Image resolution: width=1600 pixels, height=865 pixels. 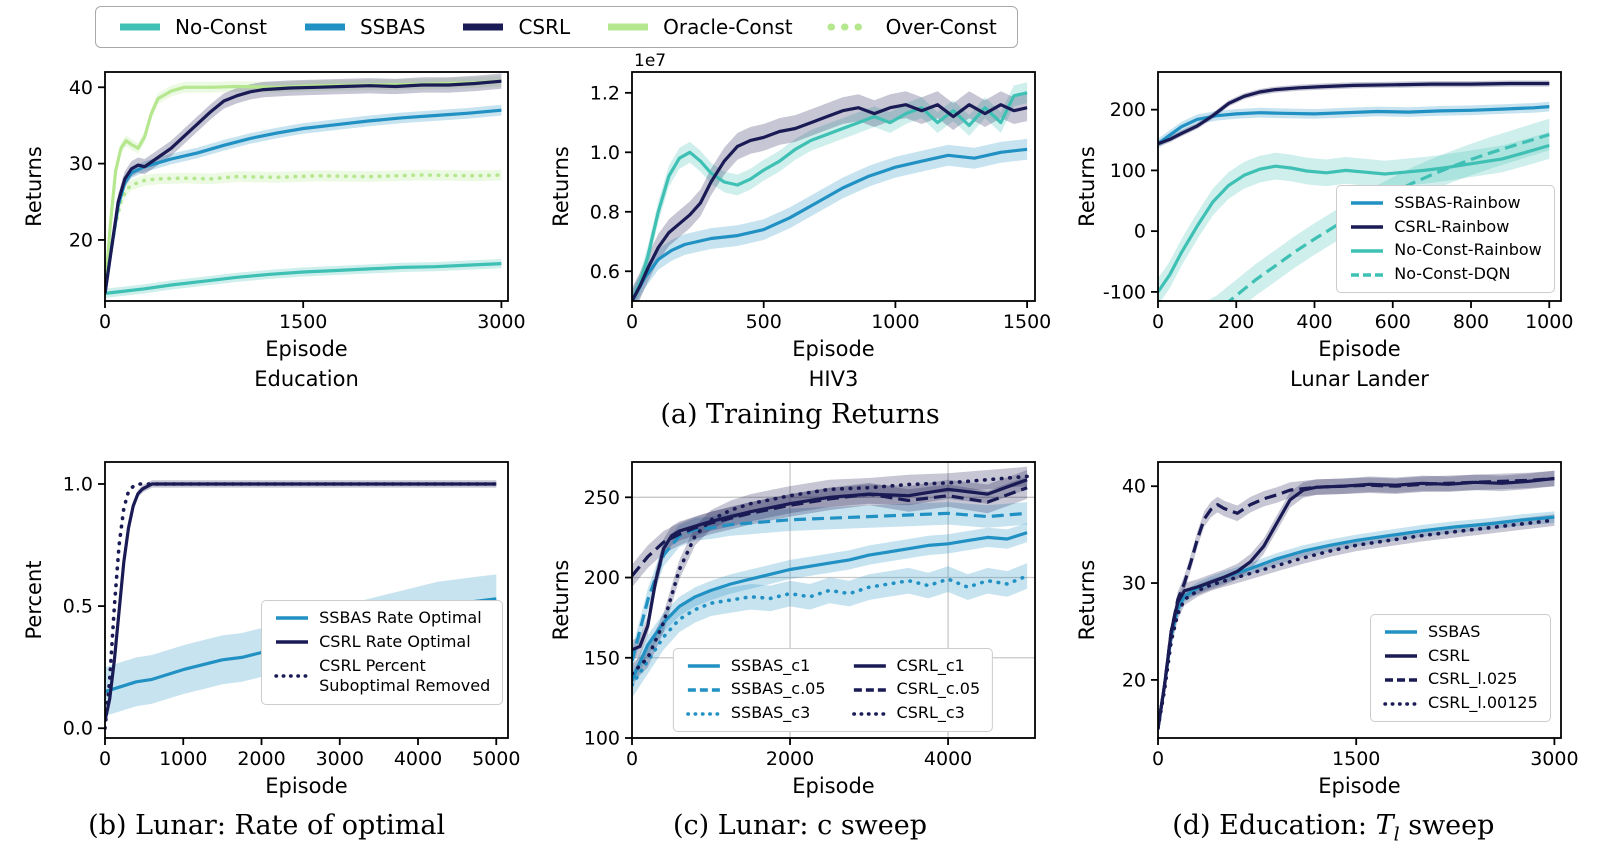 What do you see at coordinates (601, 498) in the screenshot?
I see `y-tick-label: 250` at bounding box center [601, 498].